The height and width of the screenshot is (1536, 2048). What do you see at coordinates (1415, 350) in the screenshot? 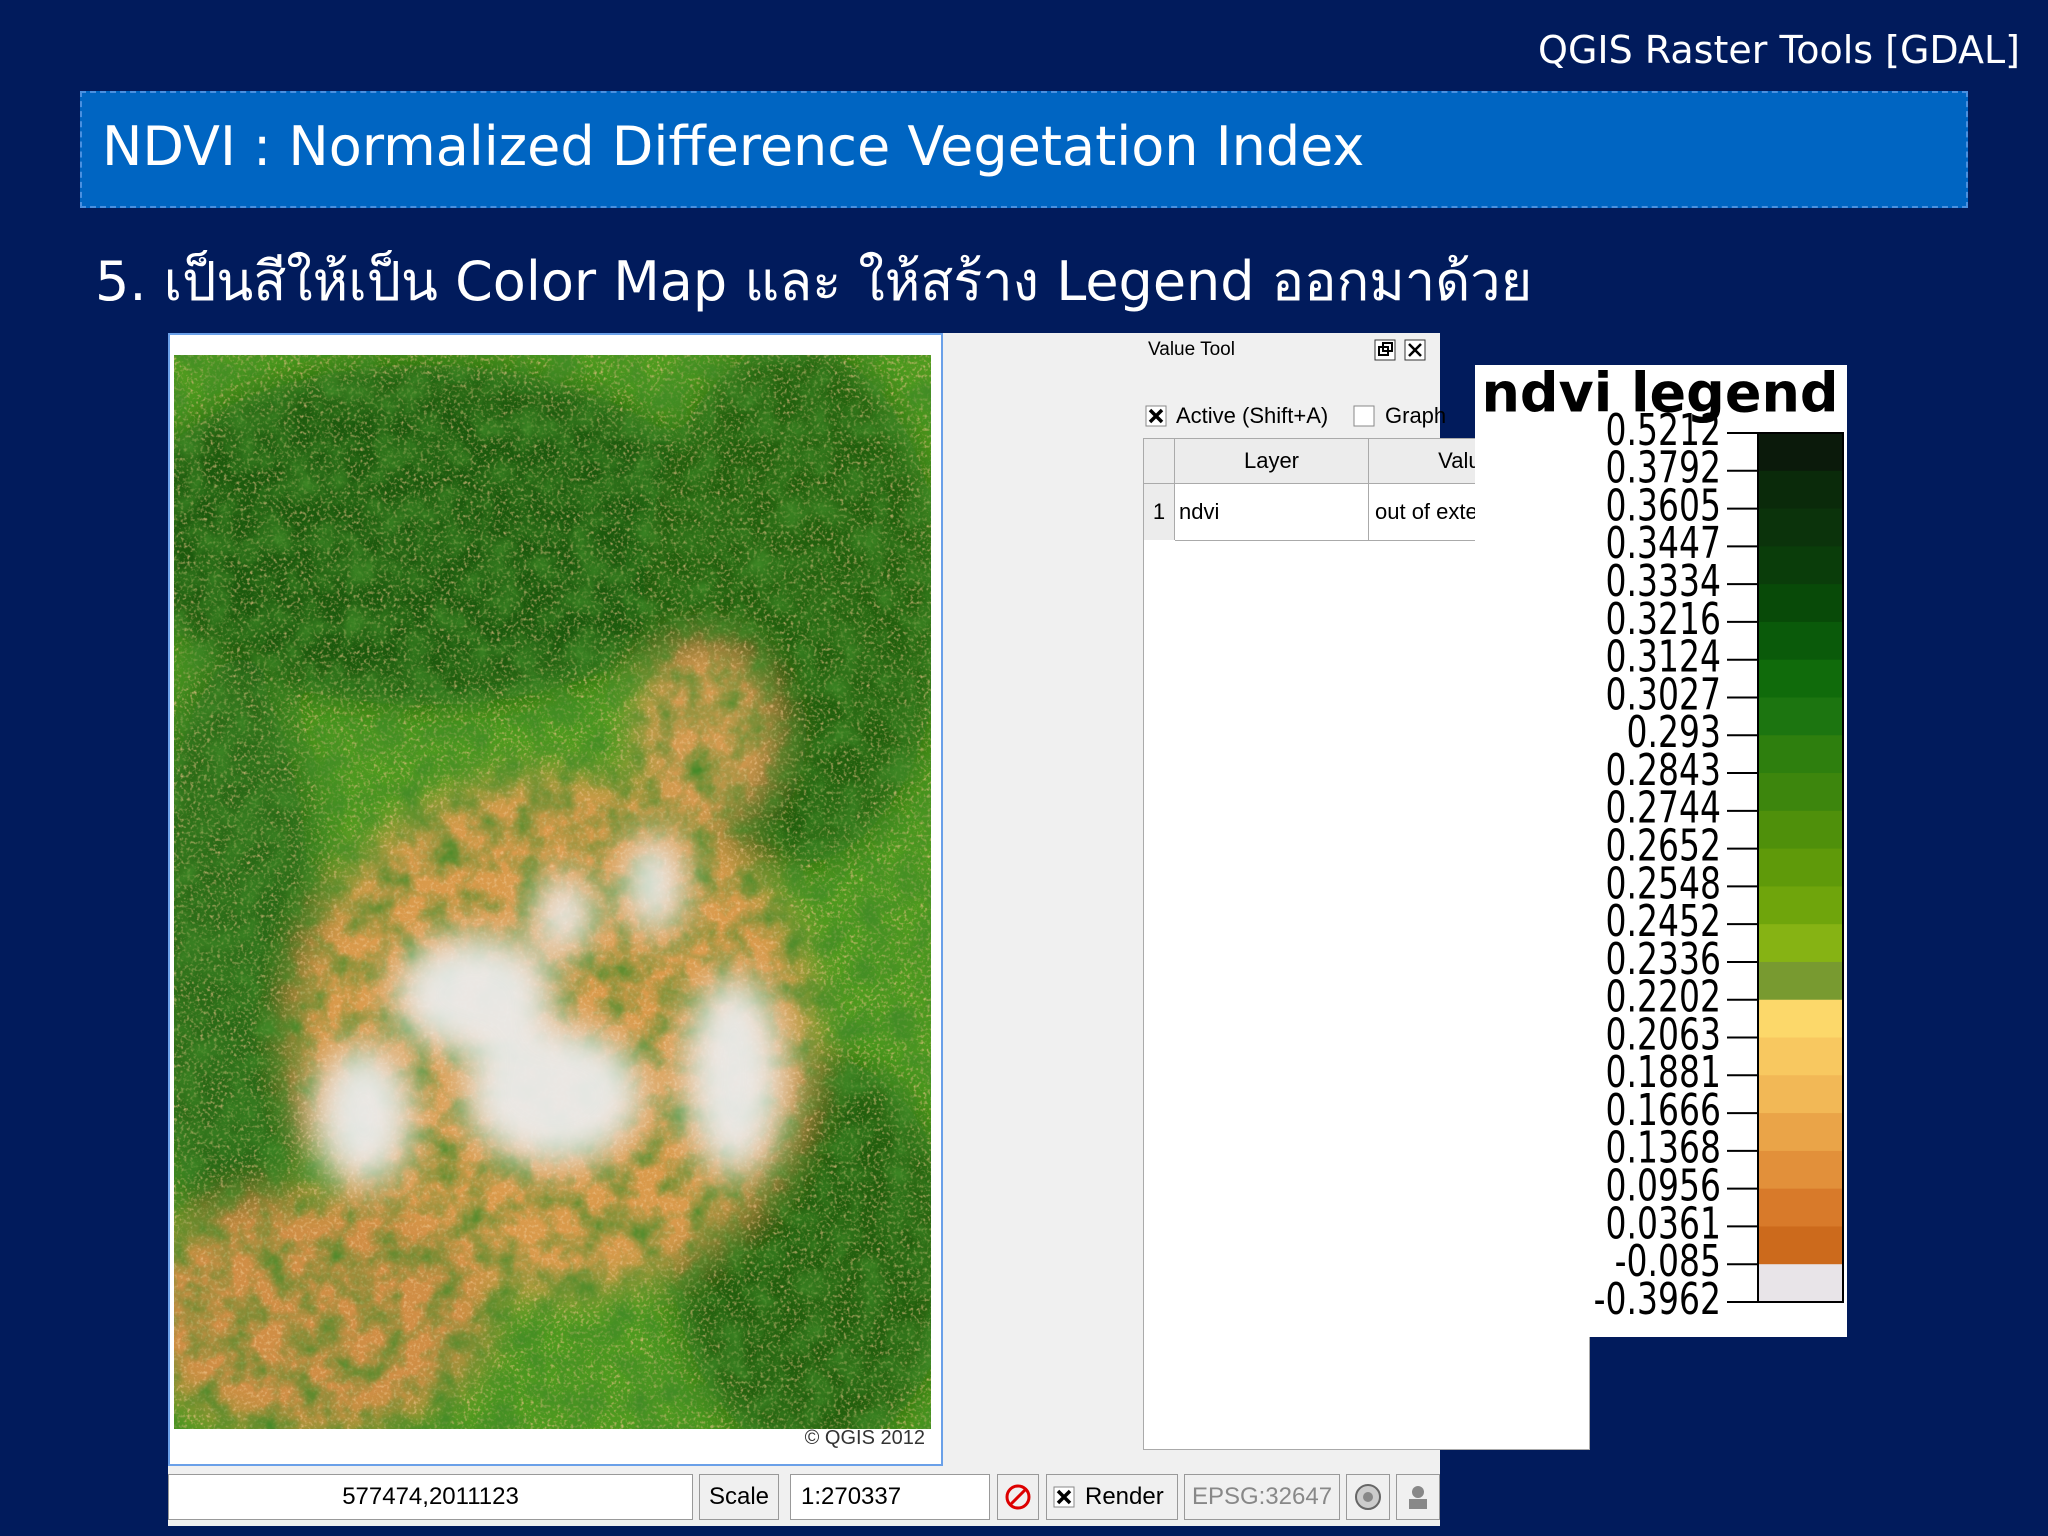
I see `close-button` at bounding box center [1415, 350].